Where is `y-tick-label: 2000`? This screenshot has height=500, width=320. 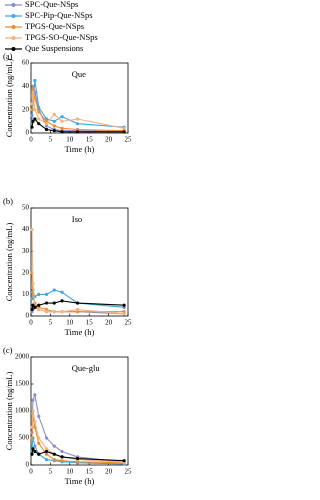
y-tick-label: 2000 is located at coordinates (22, 357).